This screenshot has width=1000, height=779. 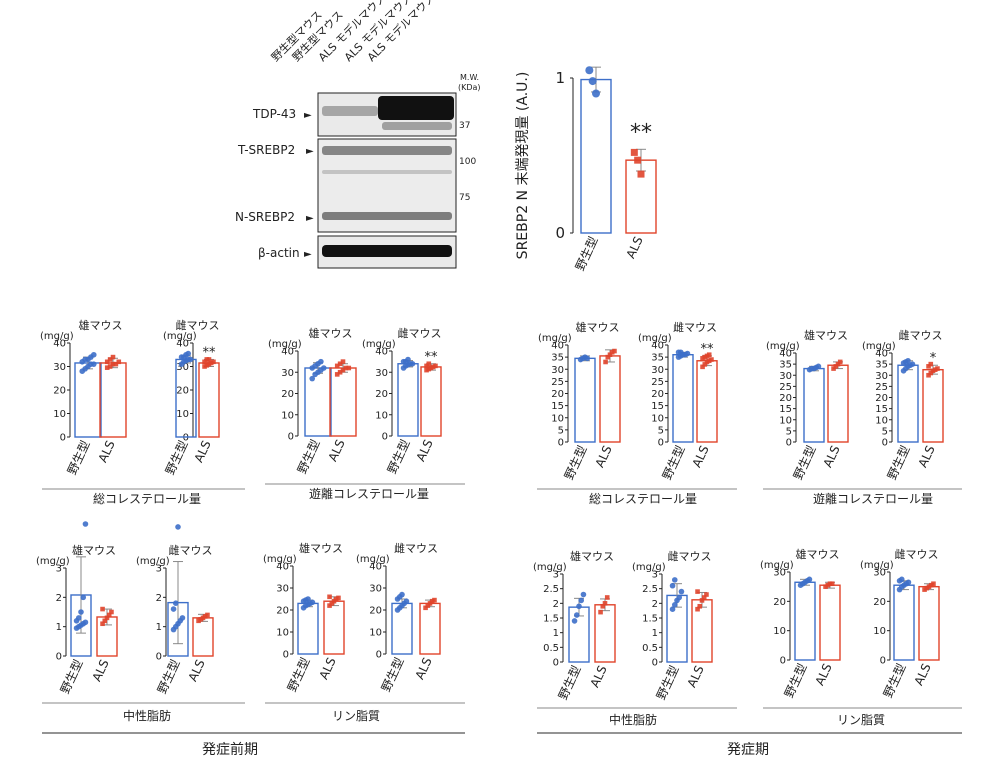 What do you see at coordinates (550, 567) in the screenshot?
I see `unit-label: (mg/g)` at bounding box center [550, 567].